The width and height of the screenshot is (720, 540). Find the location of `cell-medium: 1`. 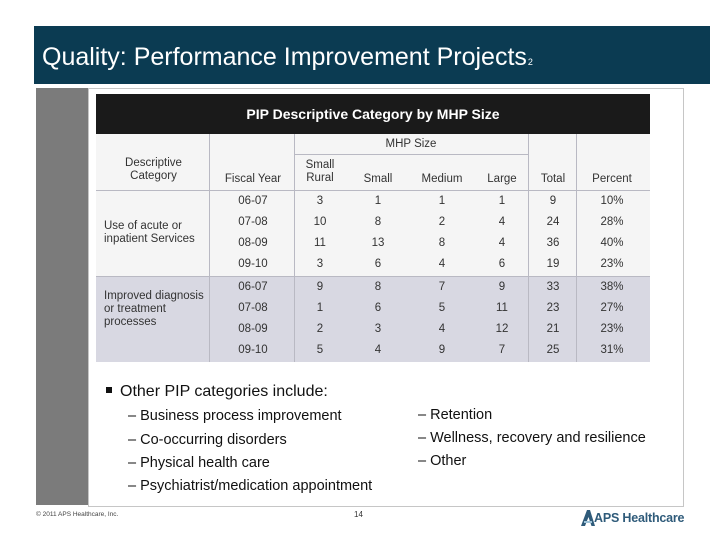

cell-medium: 1 is located at coordinates (442, 201).